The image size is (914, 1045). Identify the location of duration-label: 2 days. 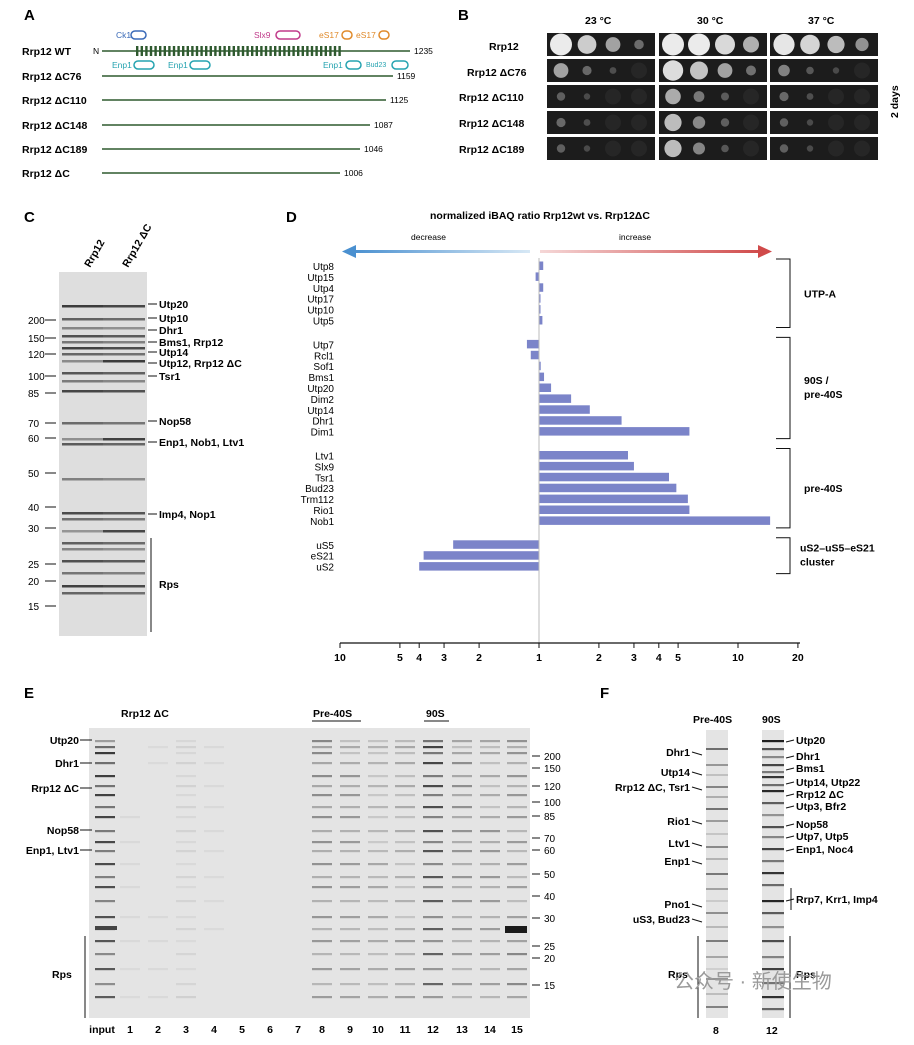
(895, 101).